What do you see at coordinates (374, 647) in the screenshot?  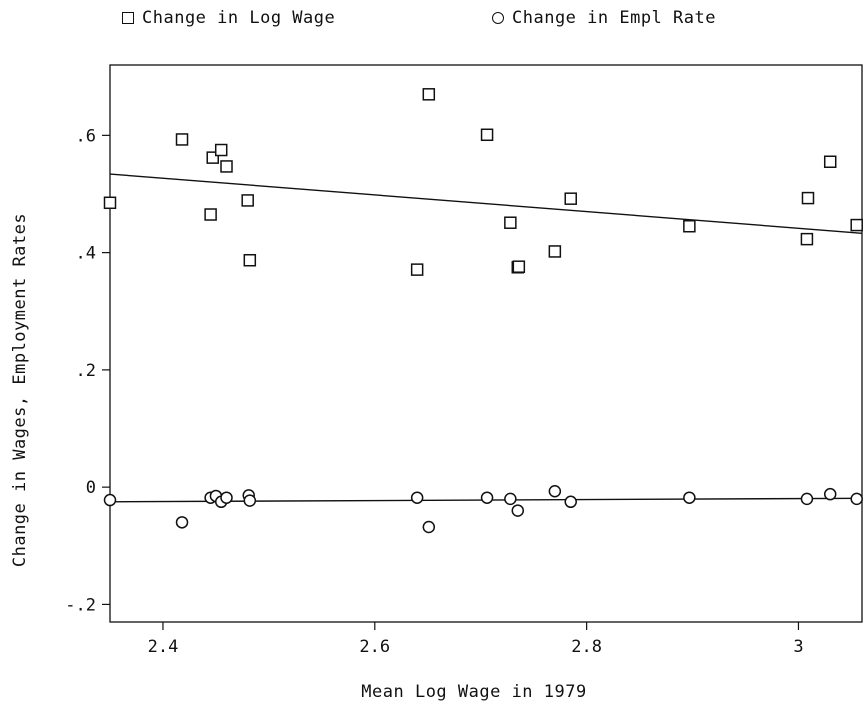 I see `x-tick-label: 2.6` at bounding box center [374, 647].